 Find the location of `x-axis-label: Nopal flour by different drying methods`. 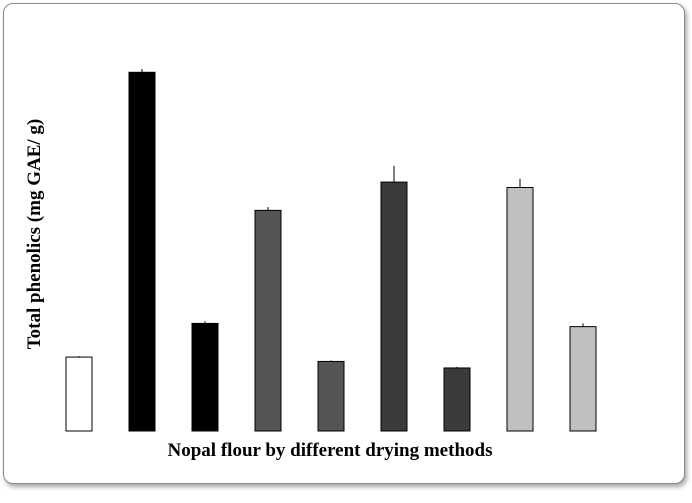

x-axis-label: Nopal flour by different drying methods is located at coordinates (330, 450).